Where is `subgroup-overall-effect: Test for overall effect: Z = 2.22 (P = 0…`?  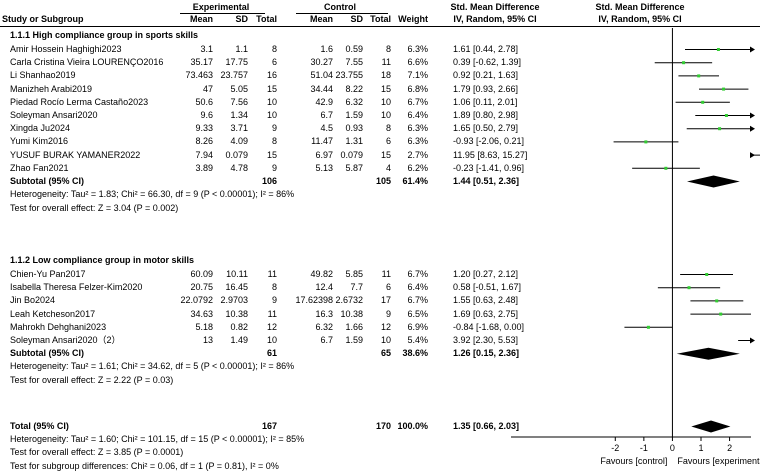
subgroup-overall-effect: Test for overall effect: Z = 2.22 (P = 0… is located at coordinates (92, 380).